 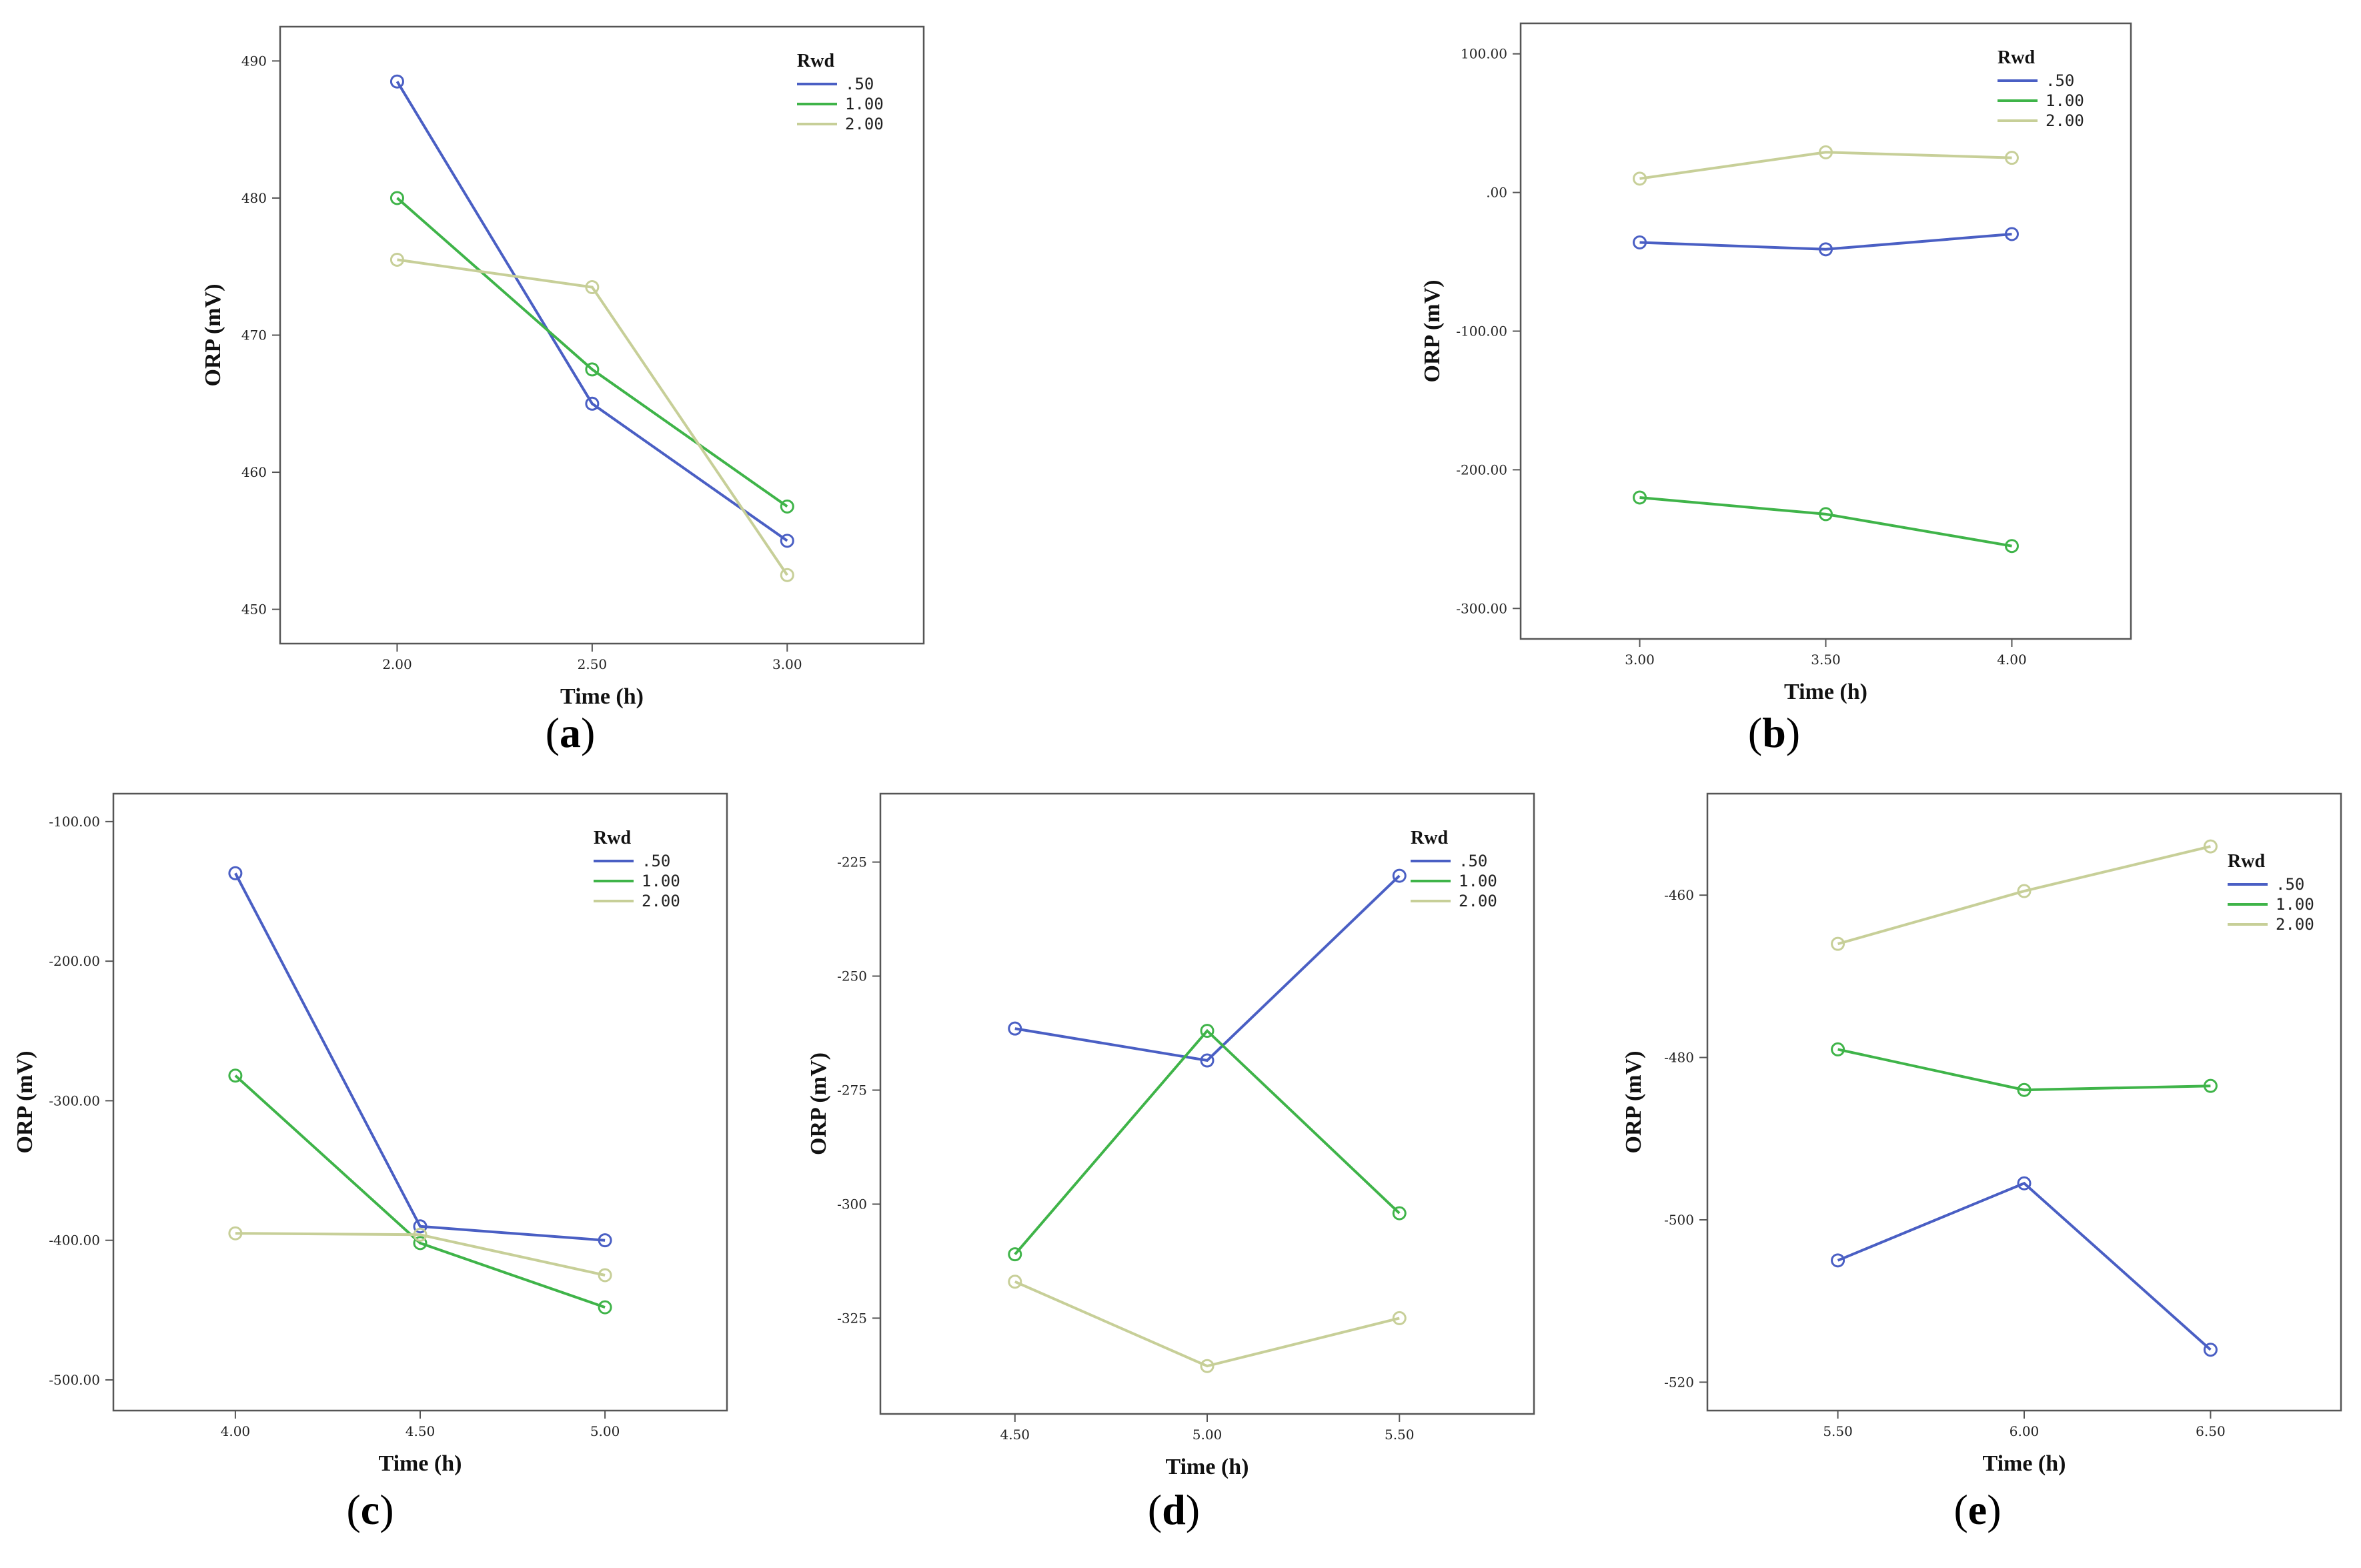 I want to click on y-tick-label: -500.00, so click(x=74, y=1380).